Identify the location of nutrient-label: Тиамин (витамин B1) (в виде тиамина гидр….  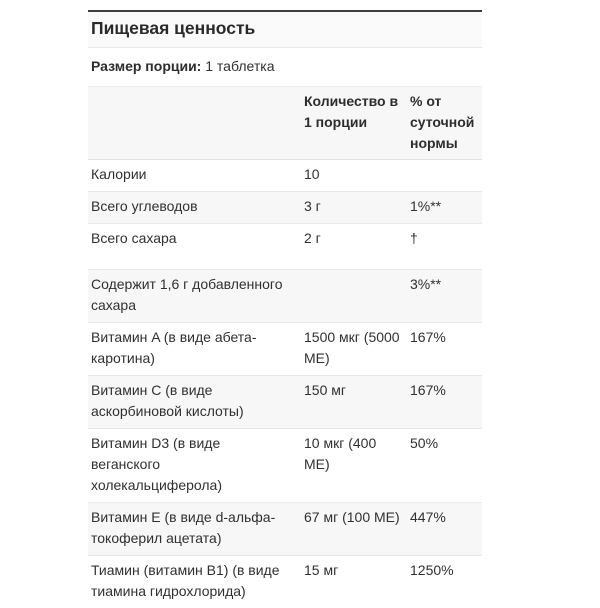
(185, 580).